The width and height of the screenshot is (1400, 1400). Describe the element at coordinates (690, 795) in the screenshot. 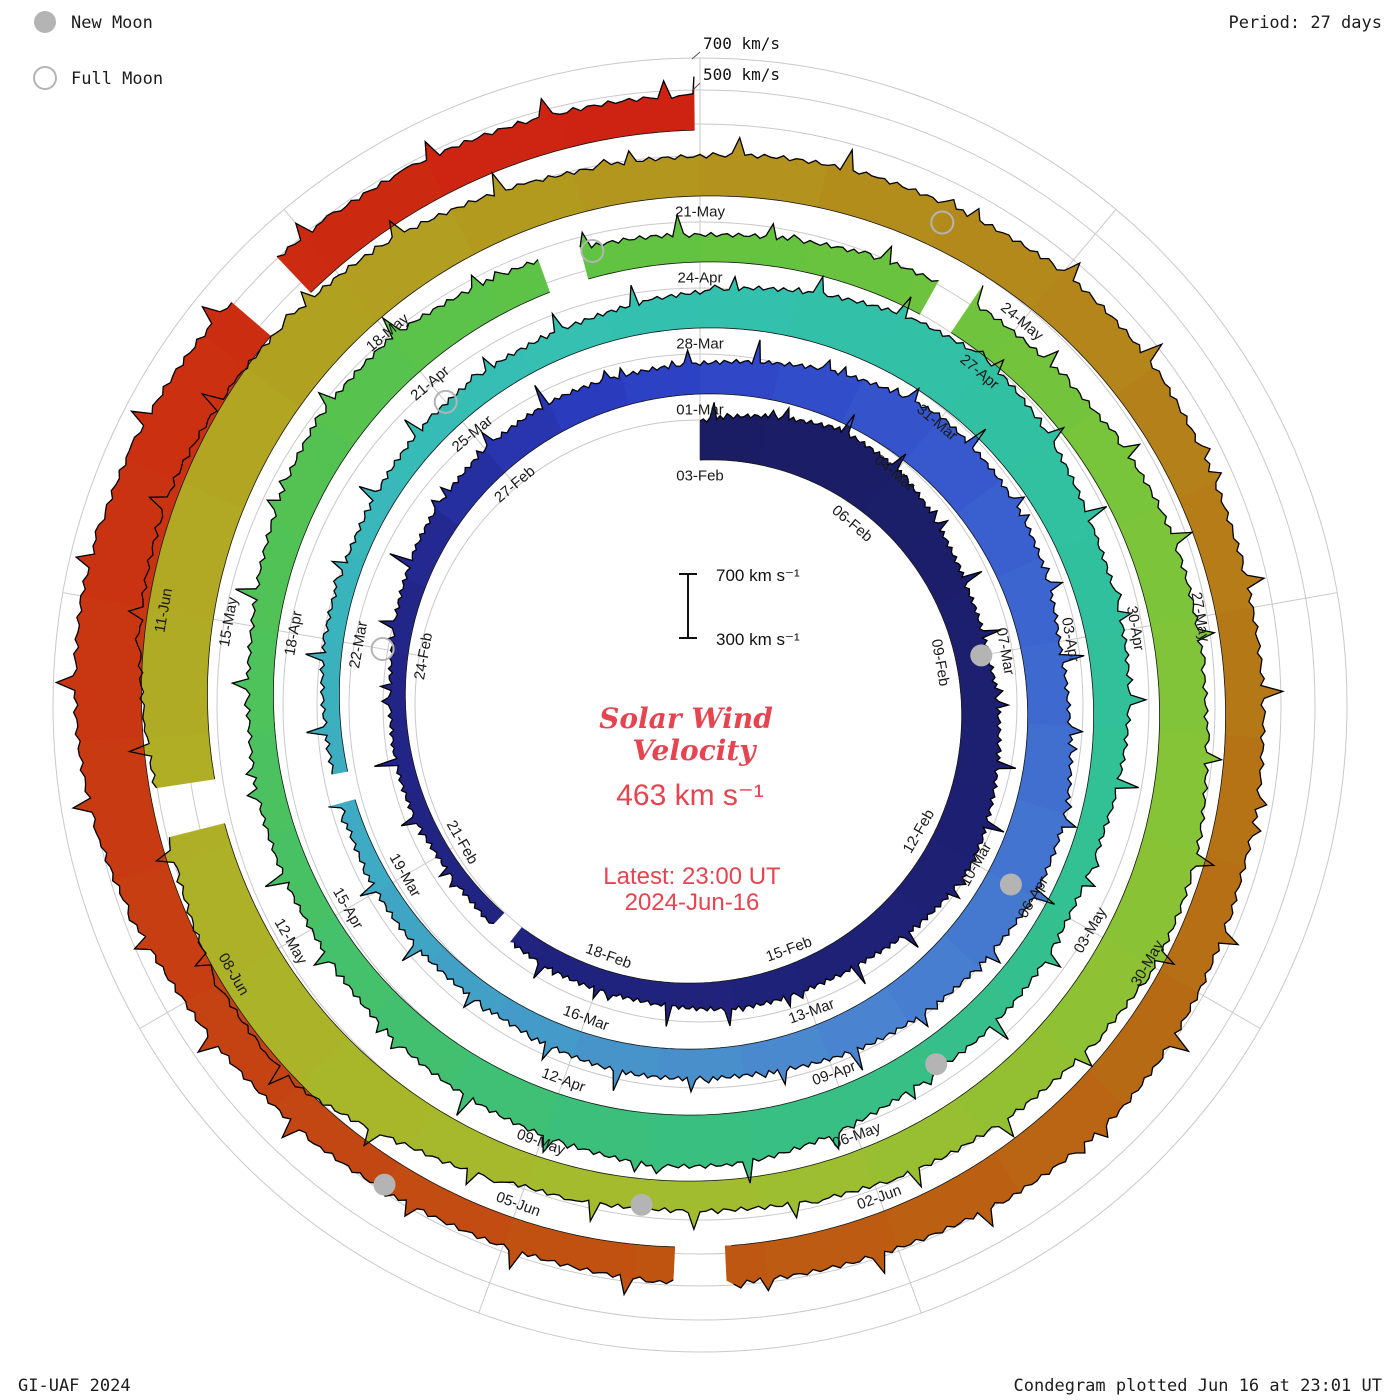

I see `current-velocity-value: 463 km s⁻¹` at that location.